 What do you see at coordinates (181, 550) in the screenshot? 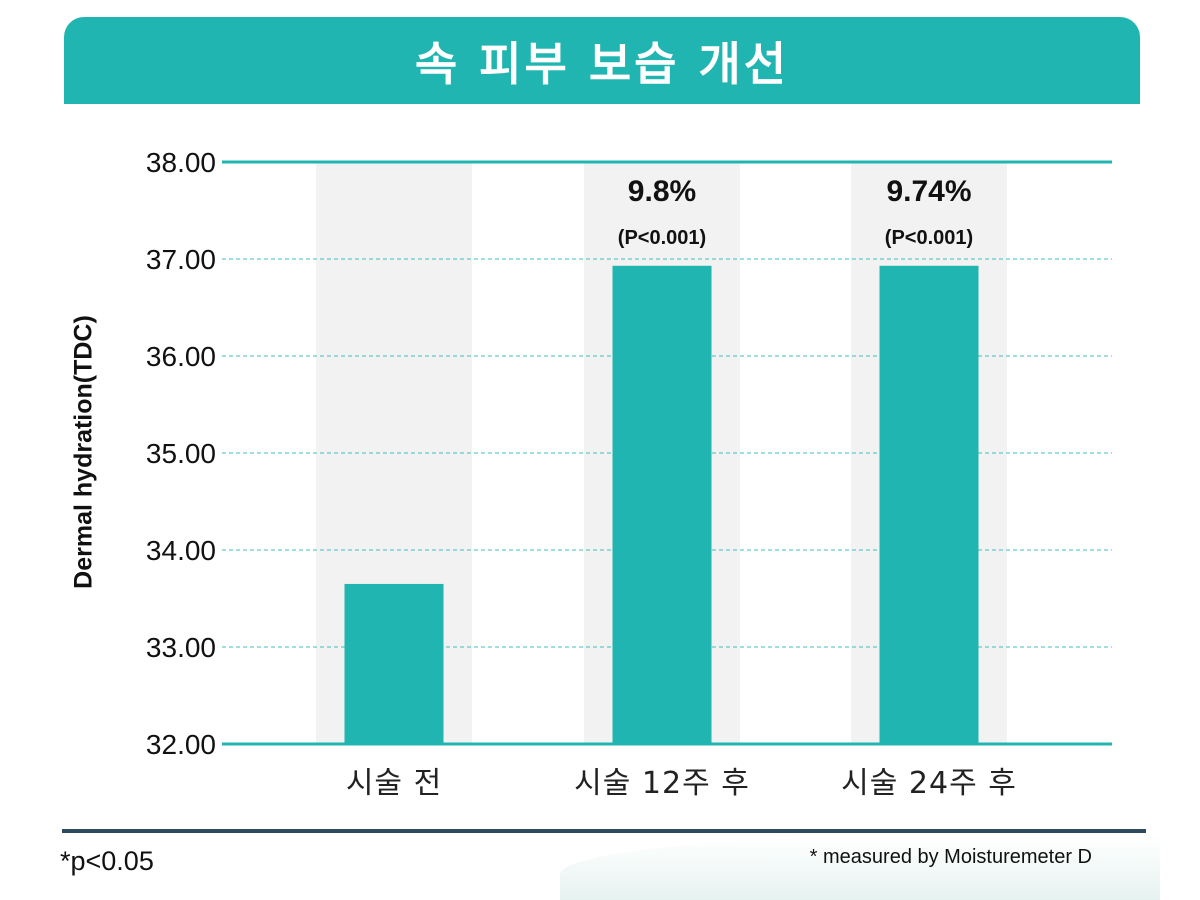
I see `y-tick-label: 34.00` at bounding box center [181, 550].